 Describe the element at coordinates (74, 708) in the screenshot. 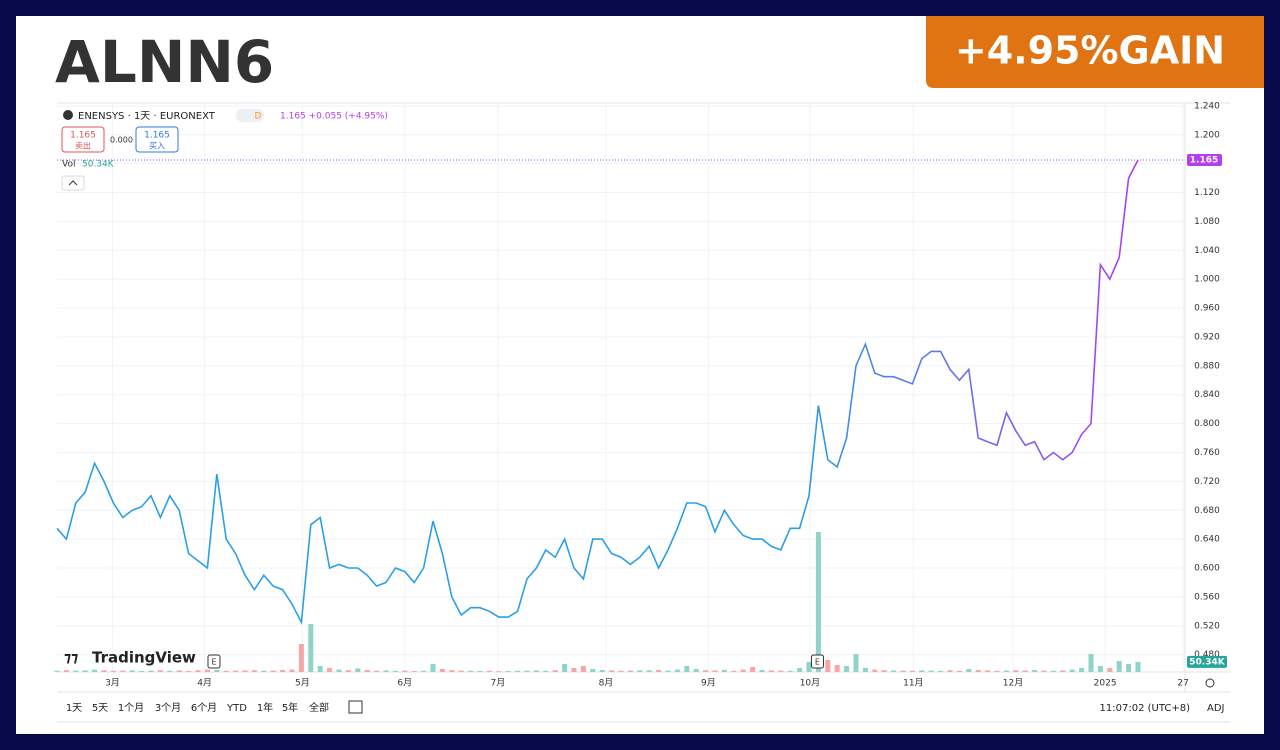

I see `range-button: 1天` at that location.